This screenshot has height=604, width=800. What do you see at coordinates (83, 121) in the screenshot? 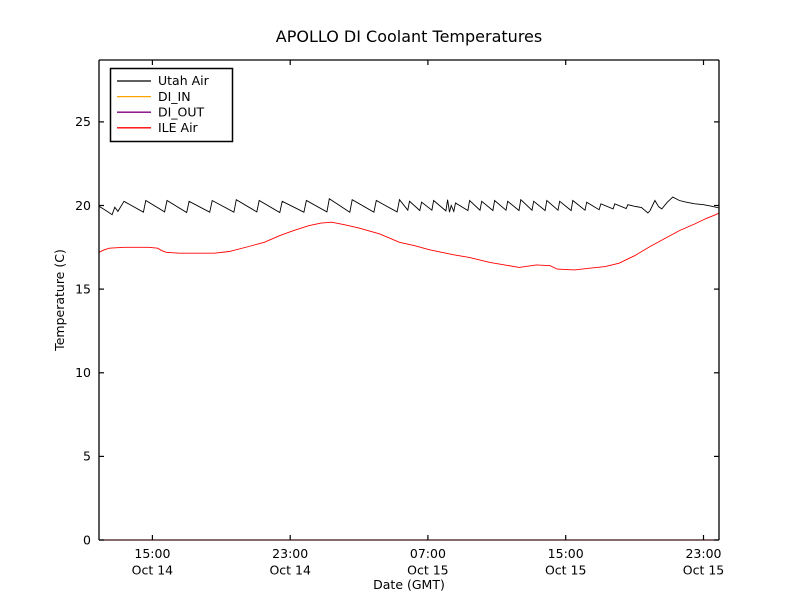
I see `y-tick-label: 25` at bounding box center [83, 121].